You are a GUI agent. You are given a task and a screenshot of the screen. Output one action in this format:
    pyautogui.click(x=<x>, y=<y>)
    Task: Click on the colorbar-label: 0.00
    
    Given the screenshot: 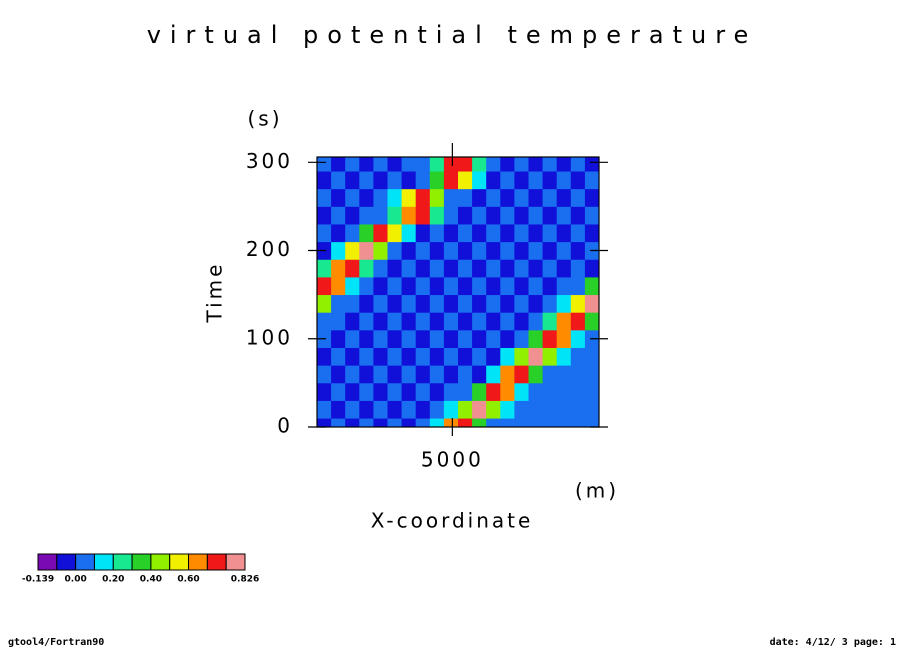 What is the action you would take?
    pyautogui.click(x=76, y=580)
    